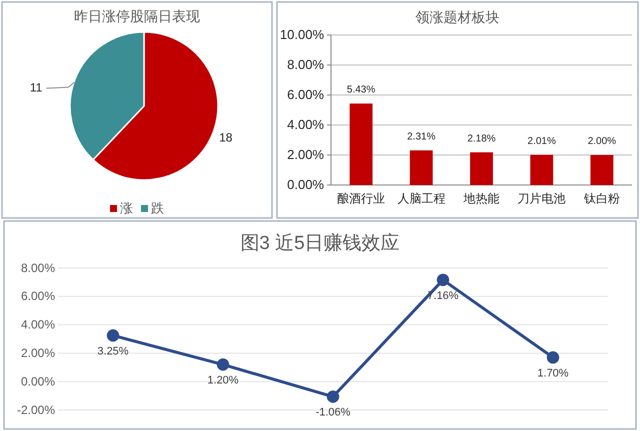 Image resolution: width=640 pixels, height=431 pixels. What do you see at coordinates (113, 351) in the screenshot?
I see `data-label: 3.25%` at bounding box center [113, 351].